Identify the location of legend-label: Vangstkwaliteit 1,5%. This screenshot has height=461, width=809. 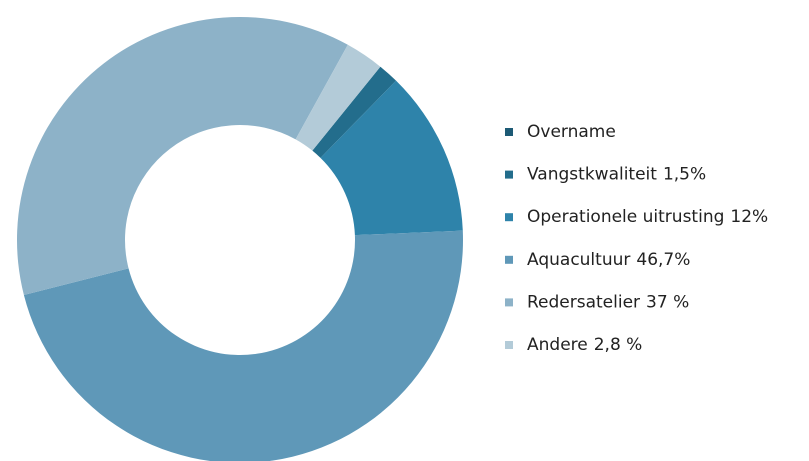
(616, 175).